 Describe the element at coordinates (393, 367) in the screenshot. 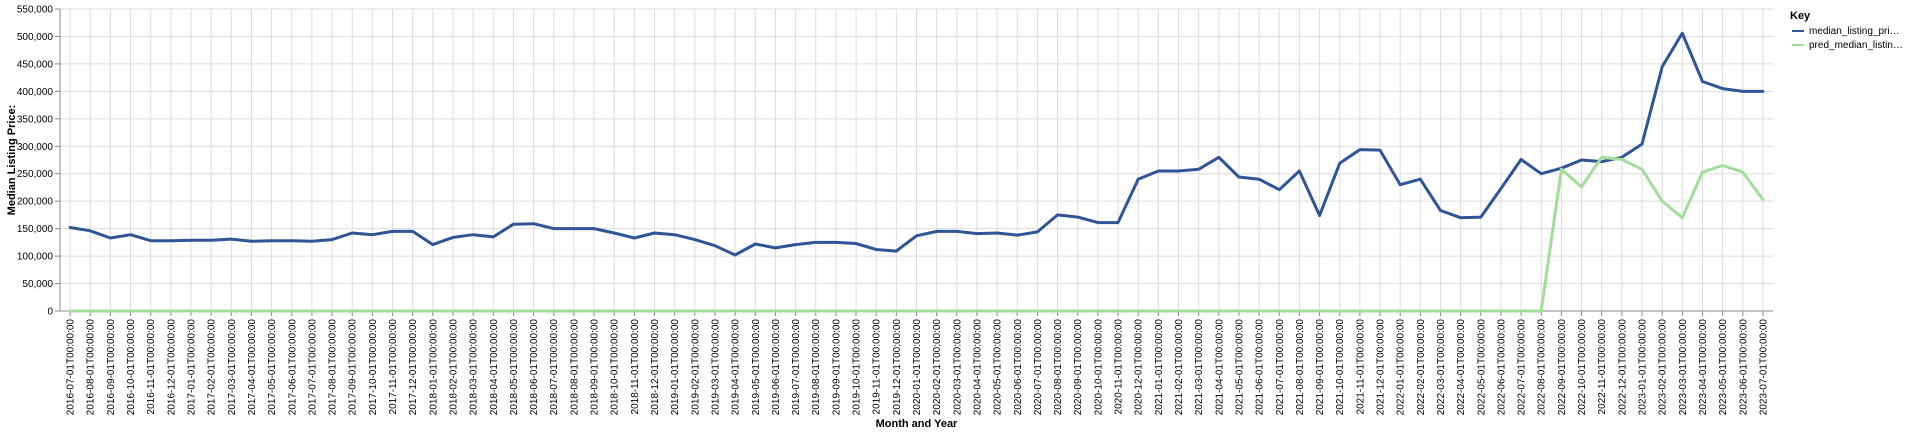

I see `x-tick-label: 2017-11-01T00:00:00` at that location.